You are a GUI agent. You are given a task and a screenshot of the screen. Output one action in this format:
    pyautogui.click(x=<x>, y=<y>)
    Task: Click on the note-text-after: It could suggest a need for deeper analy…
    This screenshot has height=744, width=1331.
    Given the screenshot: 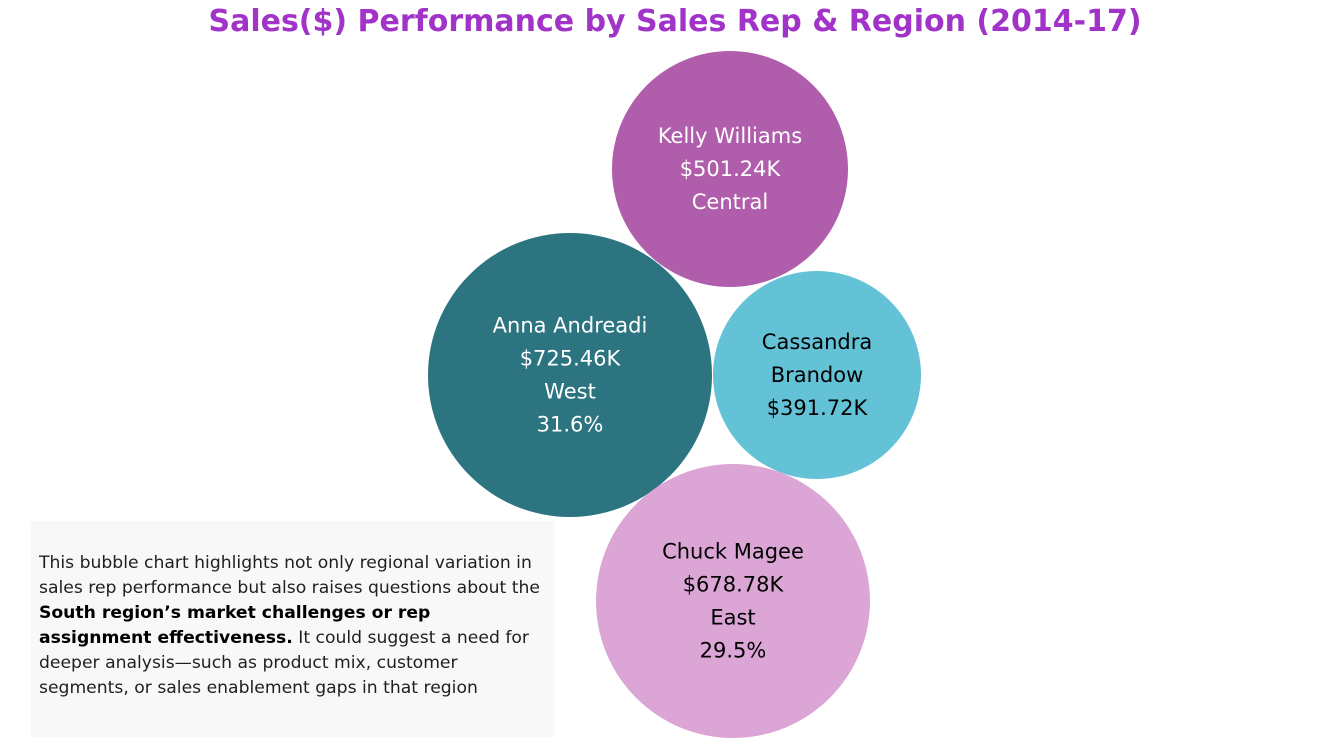 What is the action you would take?
    pyautogui.click(x=284, y=663)
    